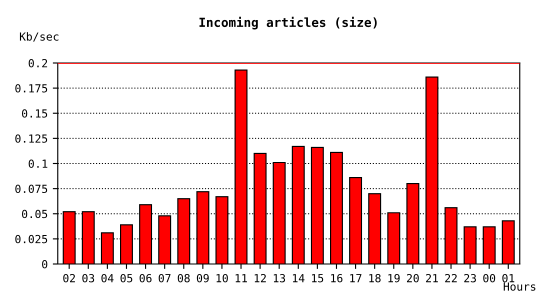  I want to click on x-tick-label: 05, so click(126, 278).